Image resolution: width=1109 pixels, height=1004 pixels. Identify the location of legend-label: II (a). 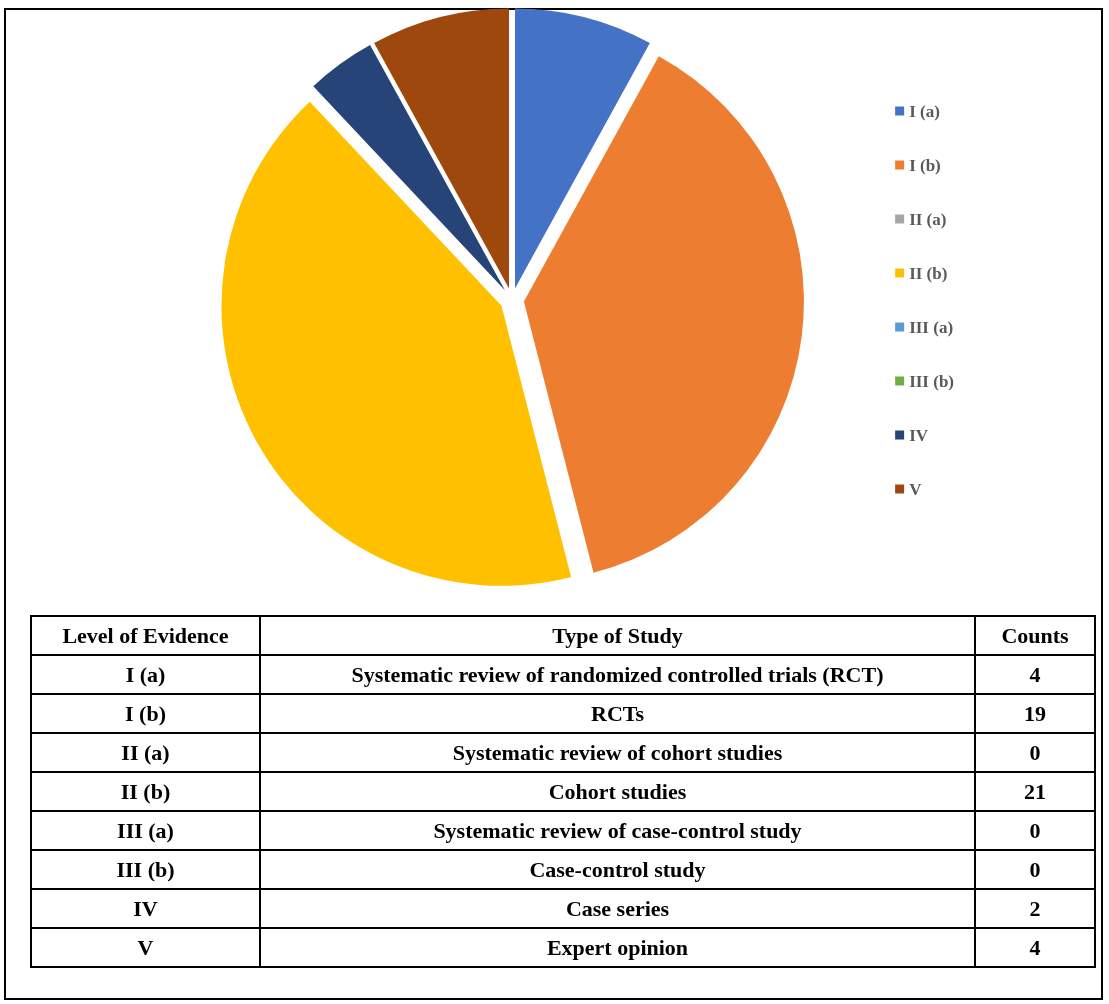
(928, 219).